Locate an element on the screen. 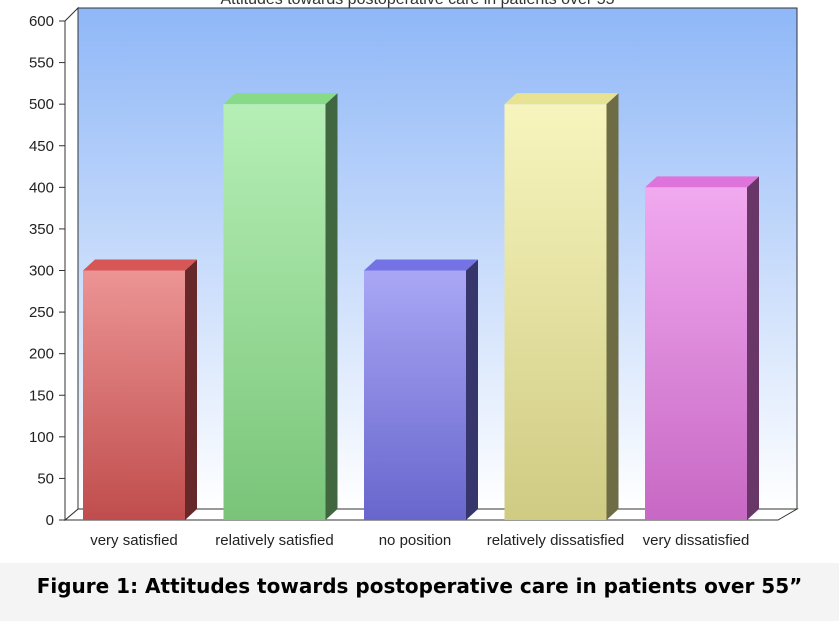 This screenshot has width=839, height=621. y-tick-label: 600 is located at coordinates (41, 21).